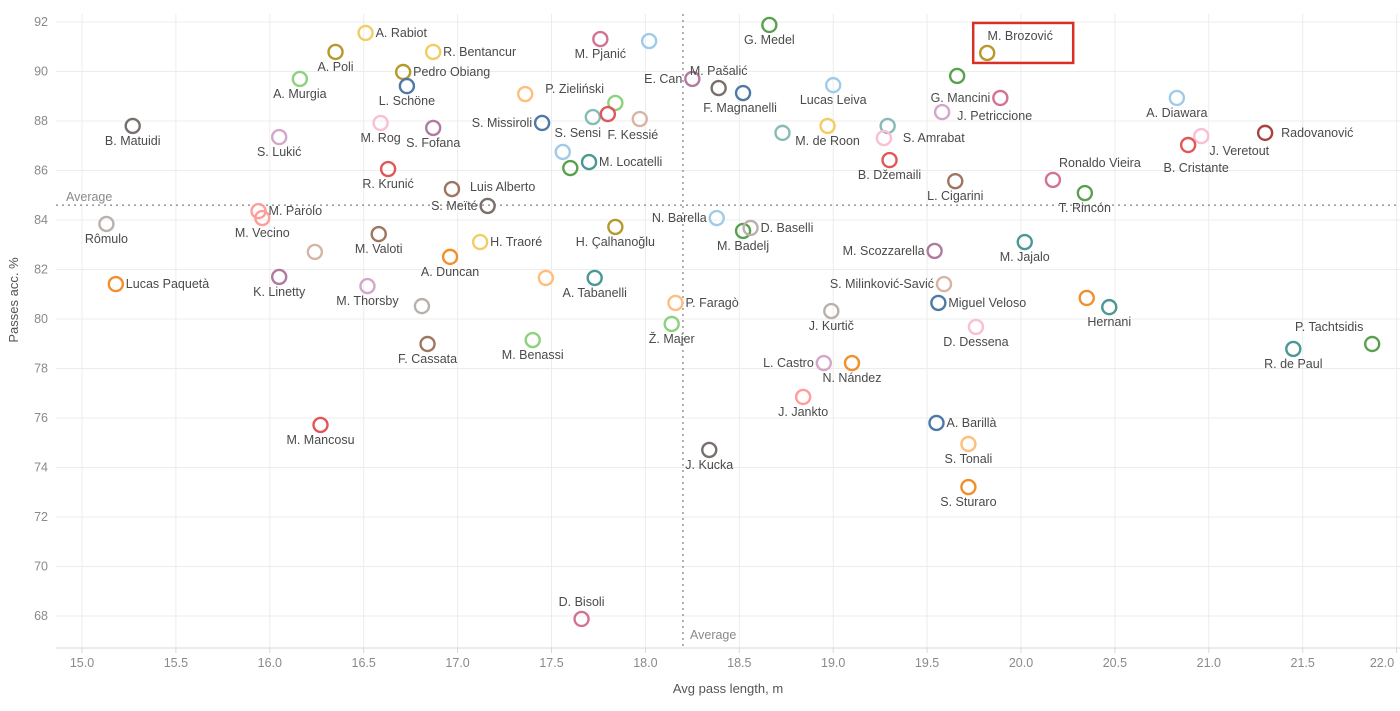  Describe the element at coordinates (402, 33) in the screenshot. I see `point-label: A. Rabiot` at that location.